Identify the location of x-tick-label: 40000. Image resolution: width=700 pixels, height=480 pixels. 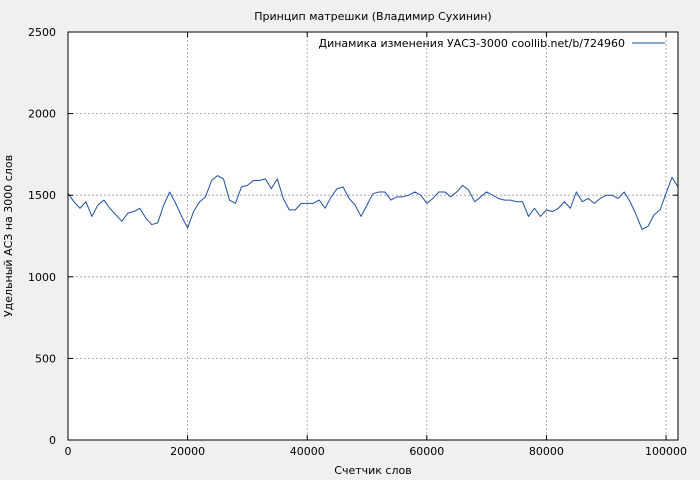
(307, 451).